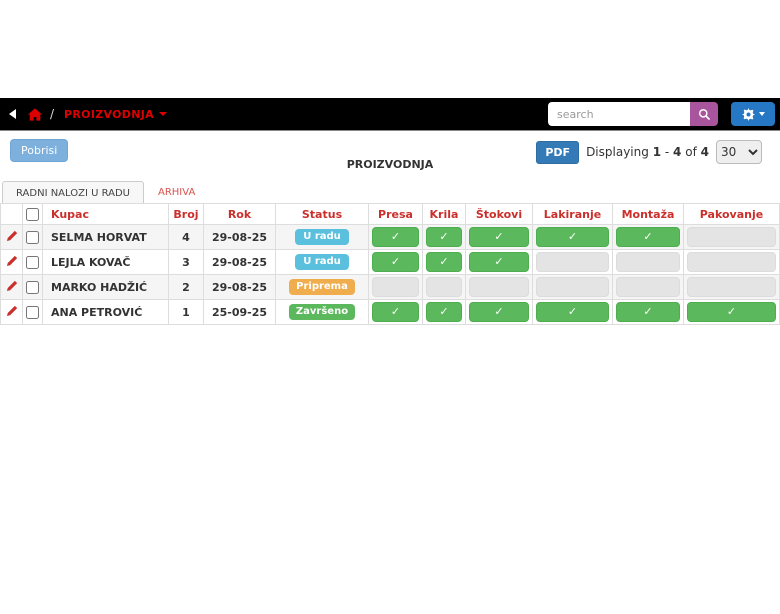  I want to click on select-all-checkbox, so click(32, 214).